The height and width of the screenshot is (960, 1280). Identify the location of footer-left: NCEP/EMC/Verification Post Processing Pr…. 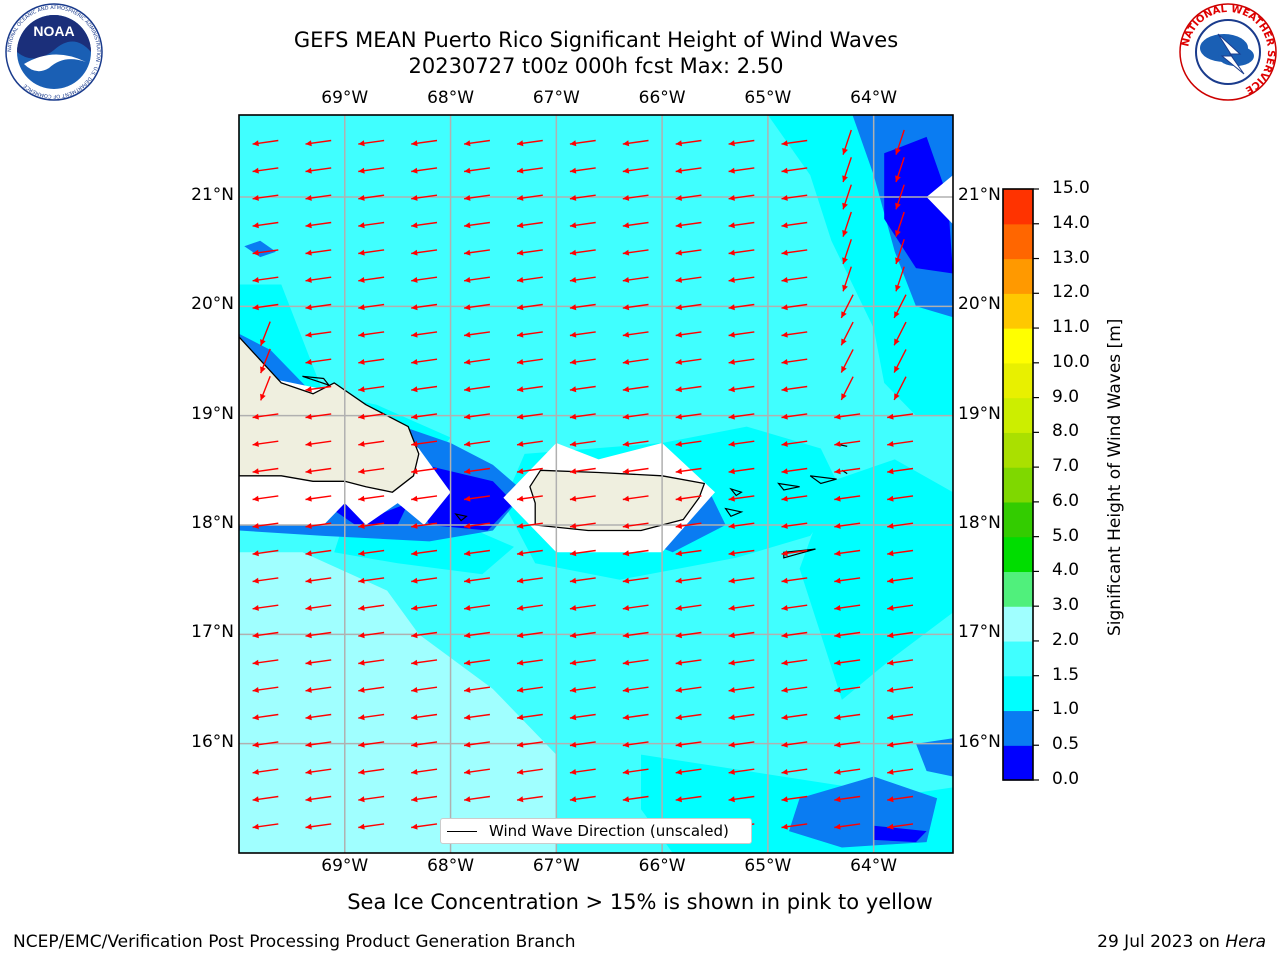
(294, 942).